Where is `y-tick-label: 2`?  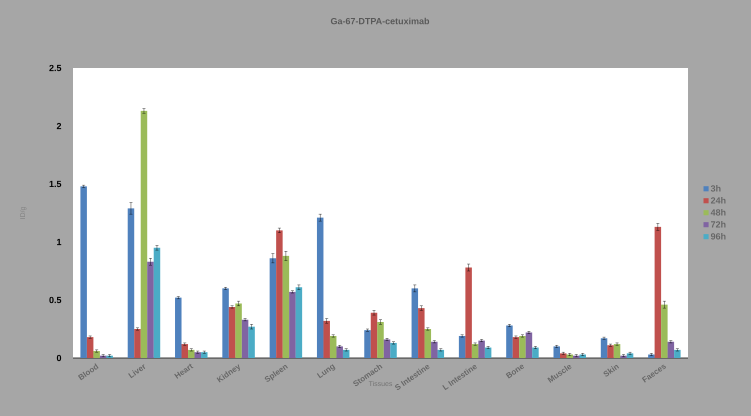
y-tick-label: 2 is located at coordinates (59, 126).